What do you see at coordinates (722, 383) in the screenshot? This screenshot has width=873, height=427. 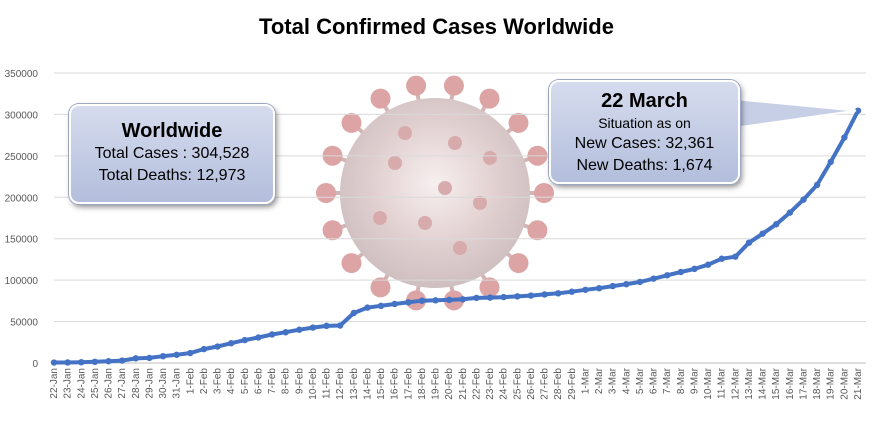 I see `x-tick-label: 11-Mar` at bounding box center [722, 383].